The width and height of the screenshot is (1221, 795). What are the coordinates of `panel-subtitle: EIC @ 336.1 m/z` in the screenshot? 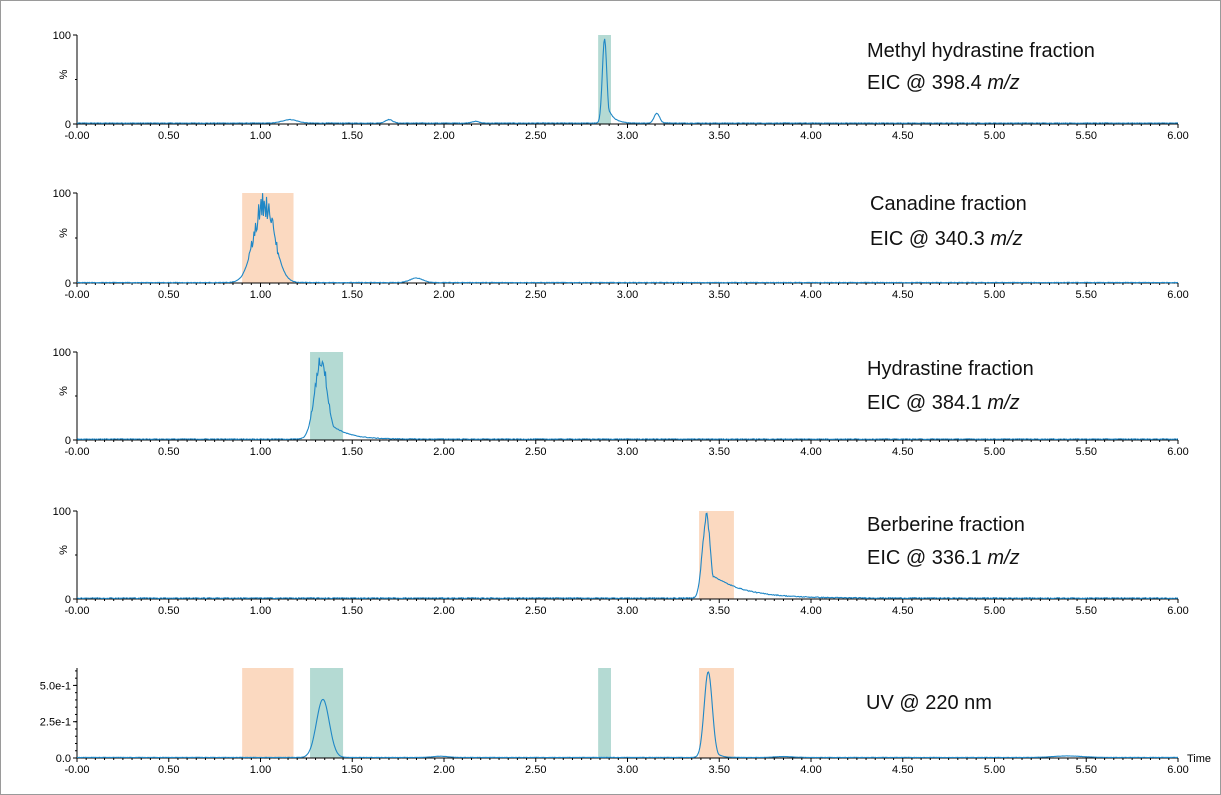 It's located at (943, 558).